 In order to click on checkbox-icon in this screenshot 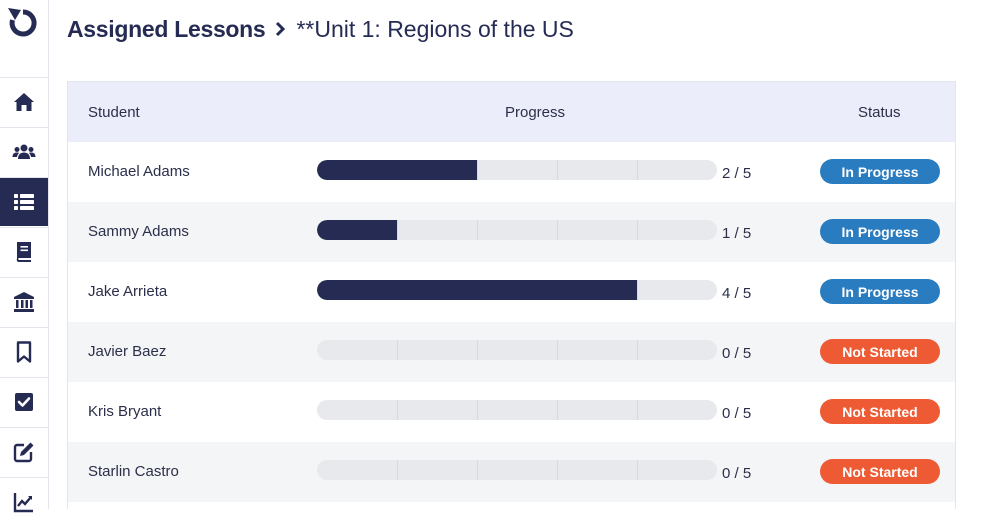, I will do `click(24, 402)`.